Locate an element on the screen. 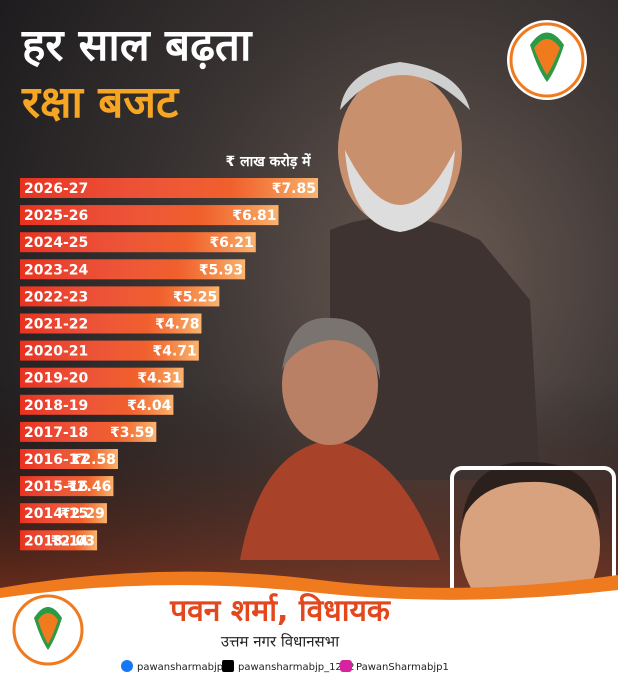 This screenshot has width=618, height=680. logo-bottom is located at coordinates (48, 630).